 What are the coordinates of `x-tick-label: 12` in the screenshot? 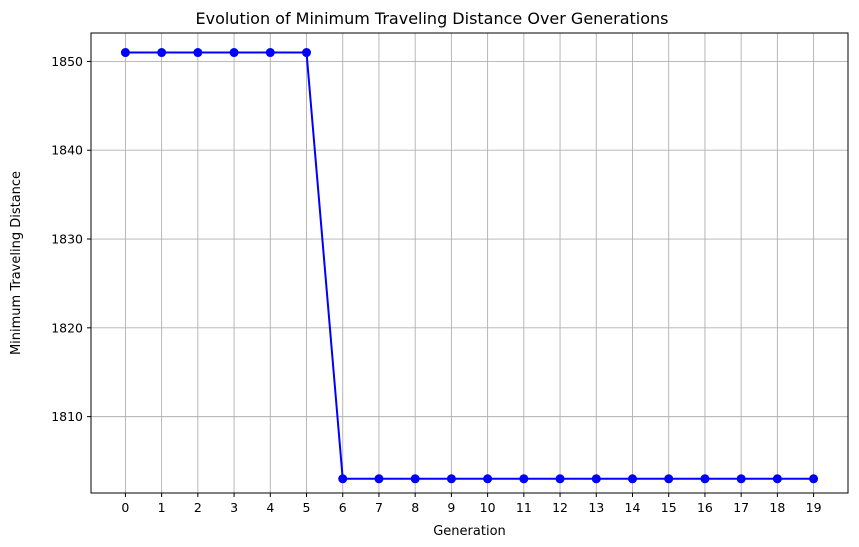 It's located at (560, 507).